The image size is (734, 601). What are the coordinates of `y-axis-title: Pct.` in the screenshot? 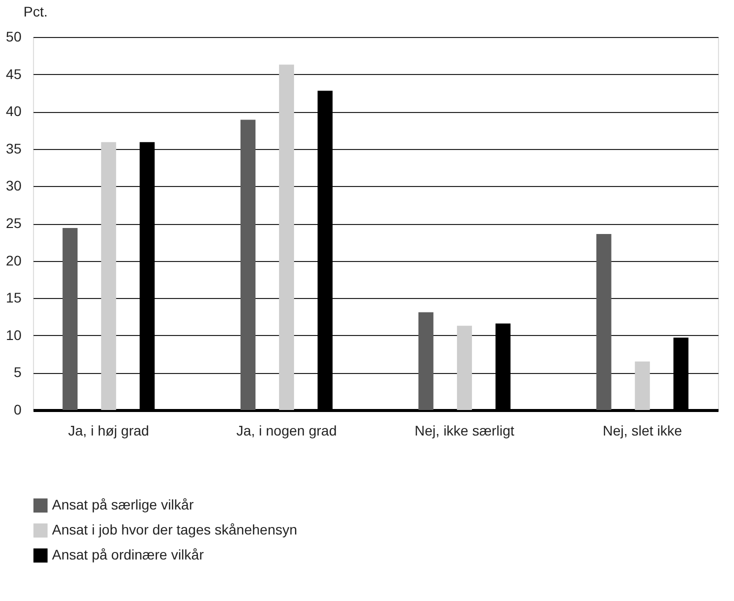 It's located at (36, 12).